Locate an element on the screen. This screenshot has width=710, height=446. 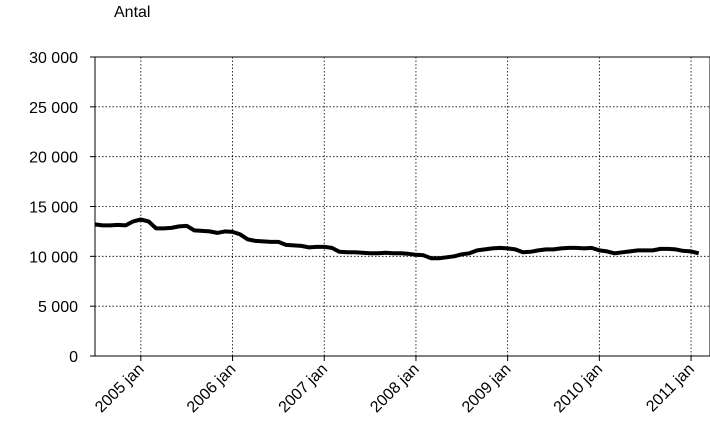
y-axis-unit-label: Antal is located at coordinates (132, 12).